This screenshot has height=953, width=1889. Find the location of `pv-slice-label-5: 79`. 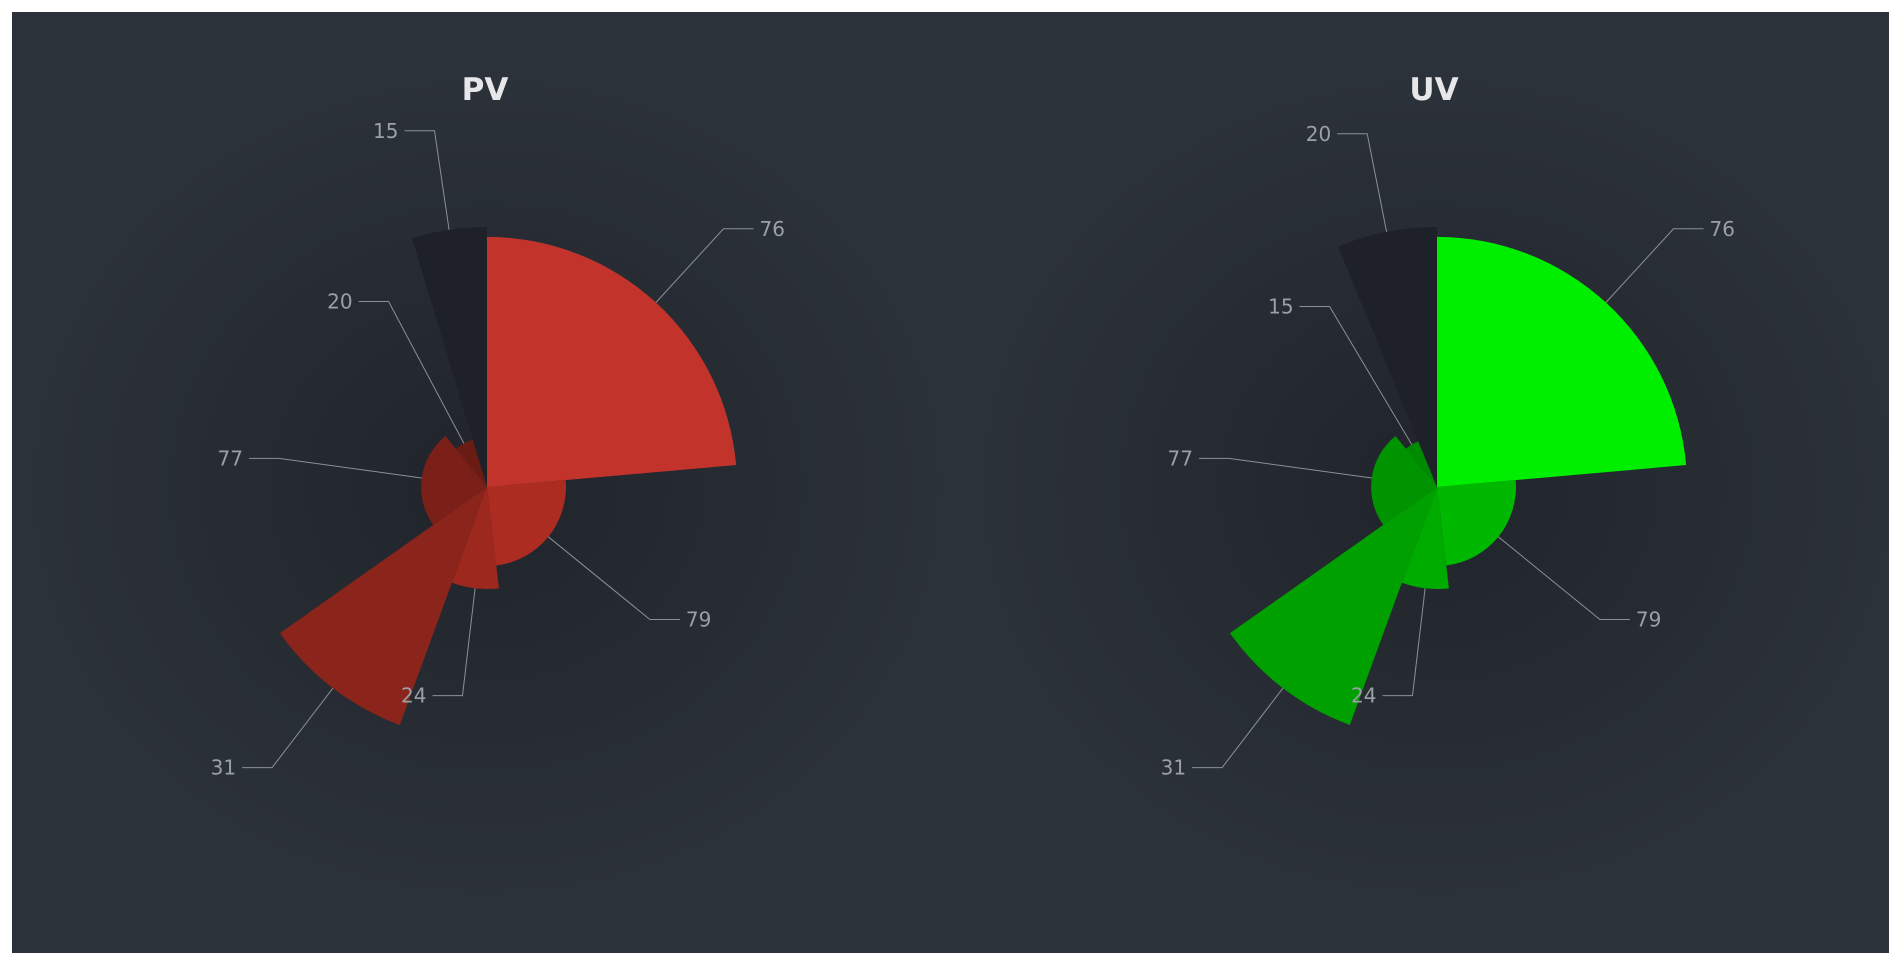

pv-slice-label-5: 79 is located at coordinates (698, 620).